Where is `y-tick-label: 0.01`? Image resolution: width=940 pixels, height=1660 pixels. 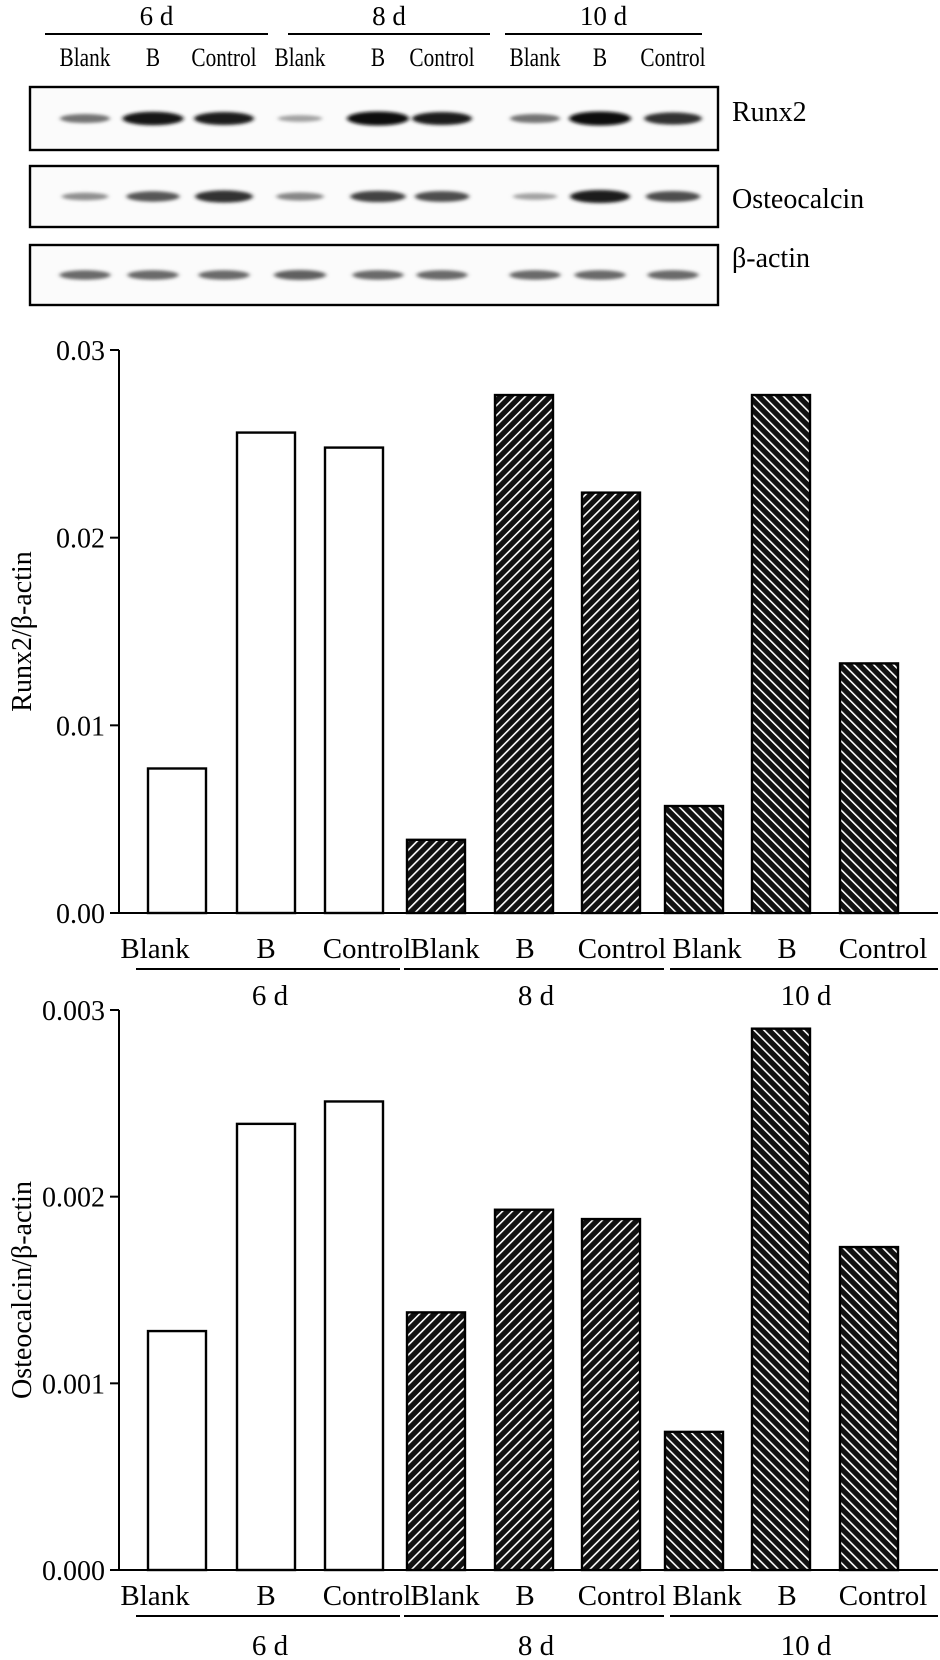 y-tick-label: 0.01 is located at coordinates (80, 726).